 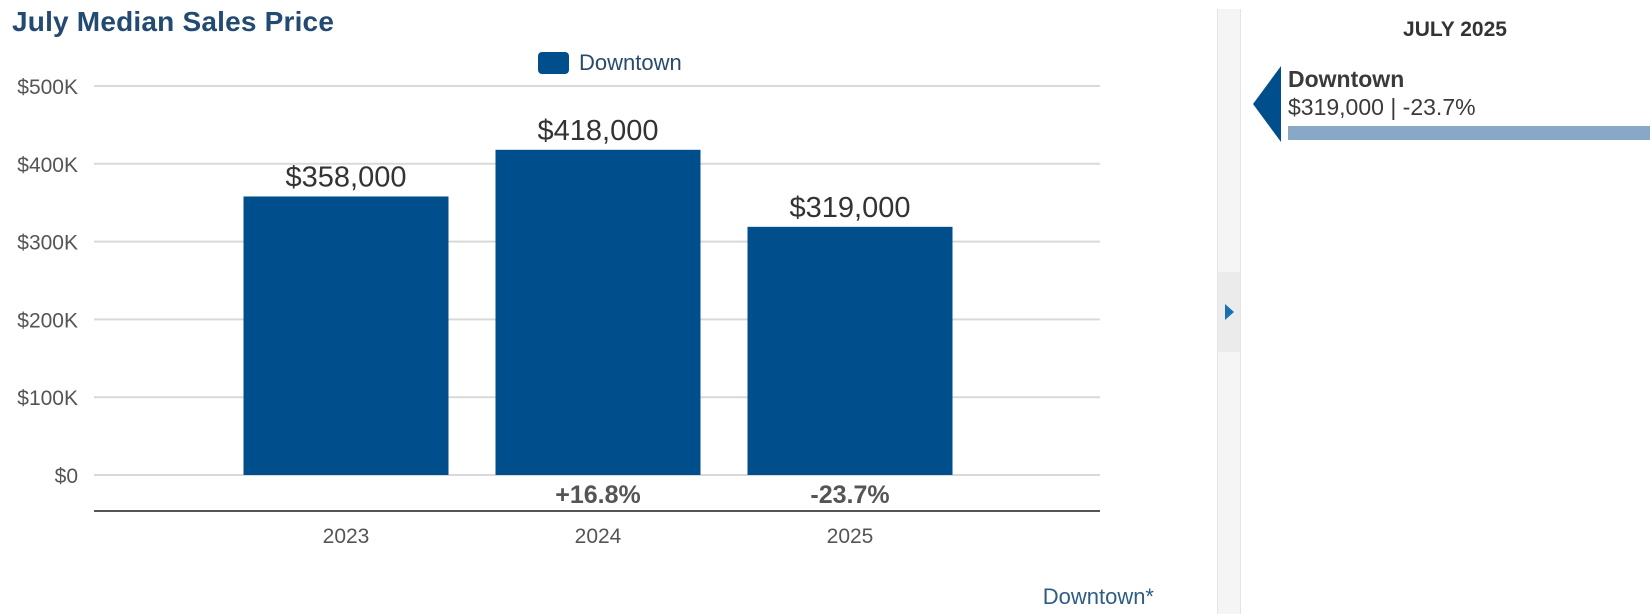 What do you see at coordinates (1098, 596) in the screenshot?
I see `footnote: Downtown*` at bounding box center [1098, 596].